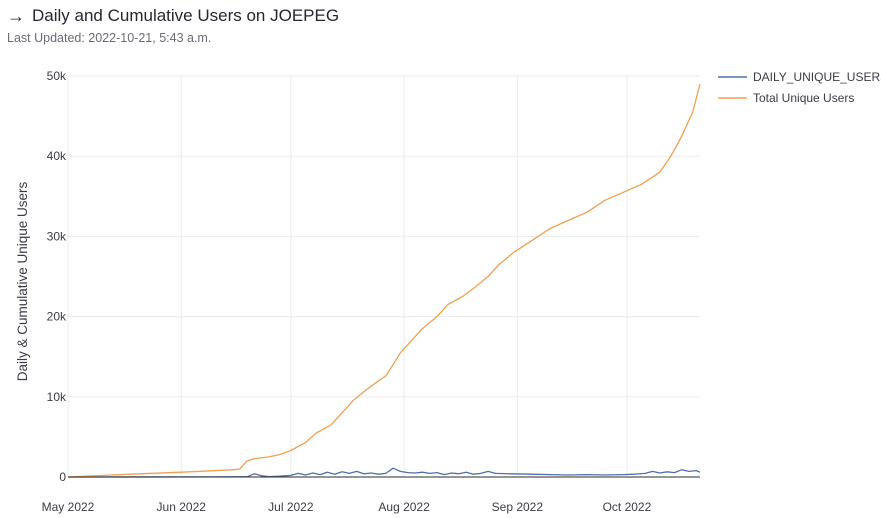 This screenshot has height=518, width=881. What do you see at coordinates (799, 87) in the screenshot?
I see `legend: DAILY_UNIQUE_USERS Total Unique Users` at bounding box center [799, 87].